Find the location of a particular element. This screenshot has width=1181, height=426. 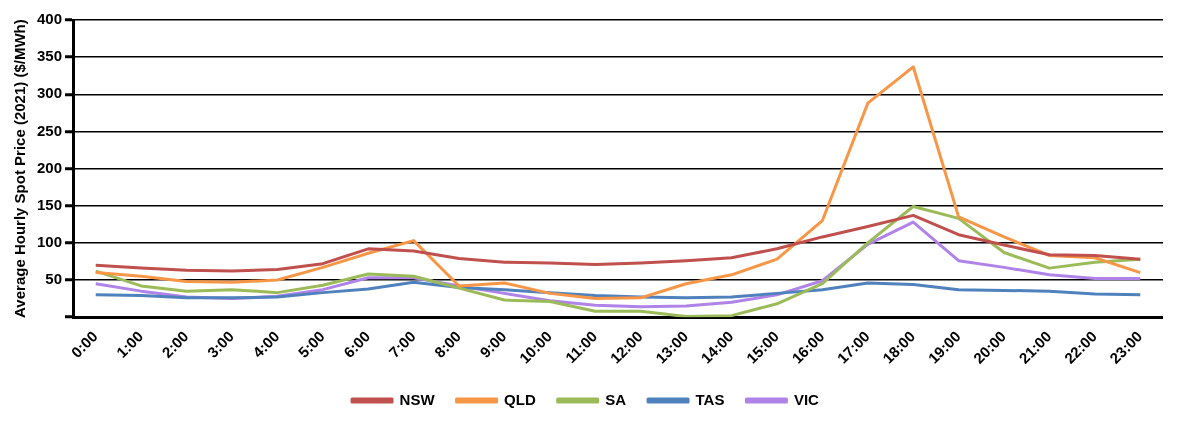

y-tick-label: 150 is located at coordinates (50, 204).